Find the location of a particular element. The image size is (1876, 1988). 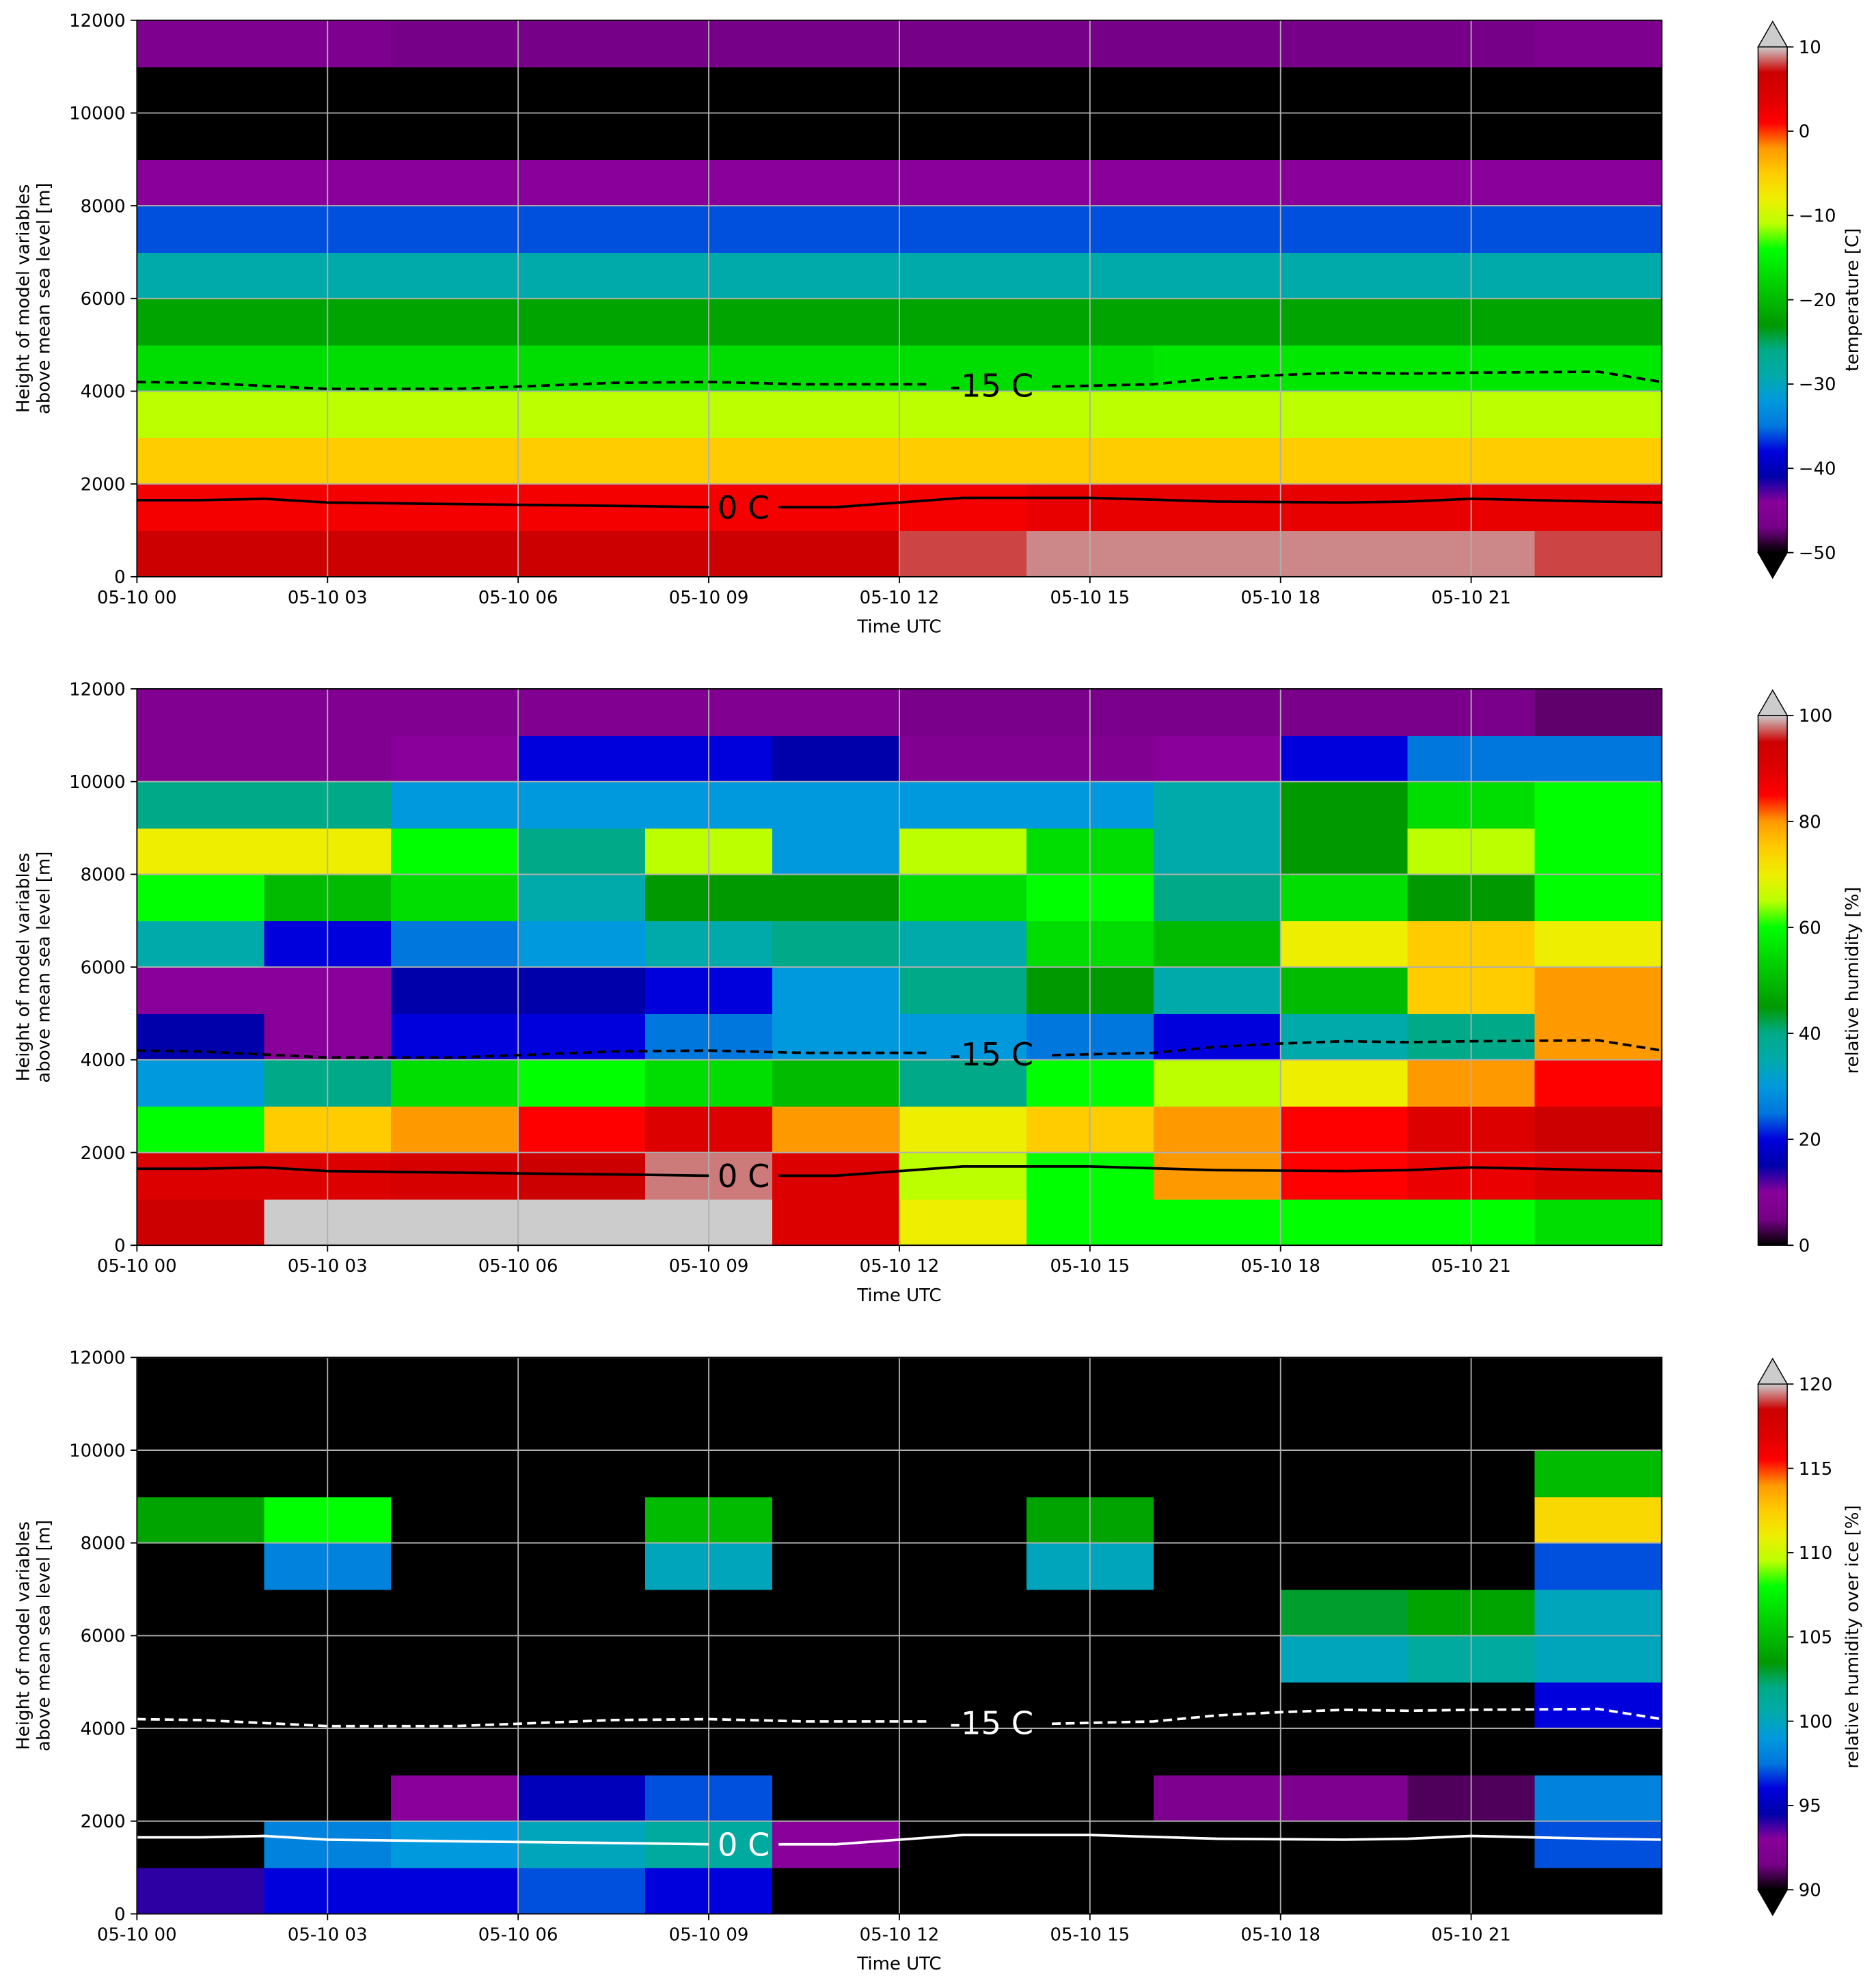

x-axis-label: Time UTC is located at coordinates (898, 1295).